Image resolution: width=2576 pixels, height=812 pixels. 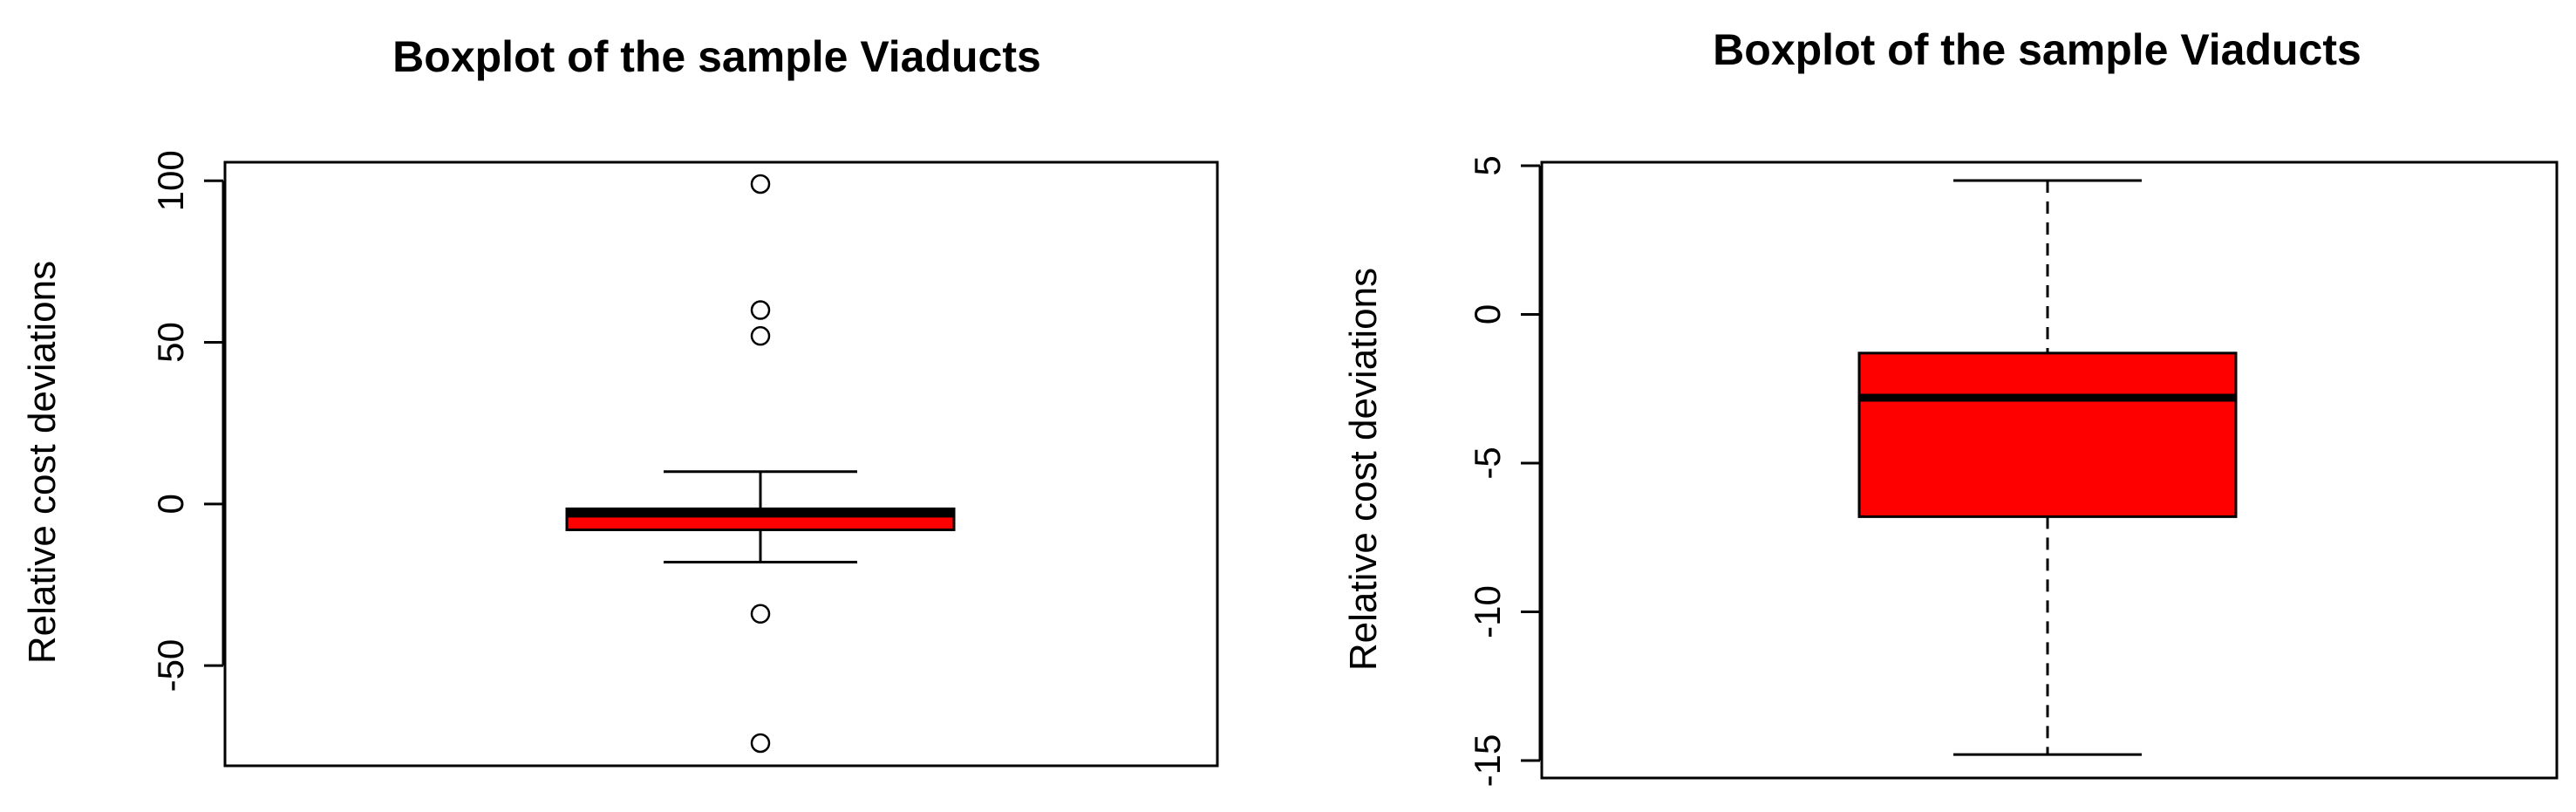 What do you see at coordinates (170, 180) in the screenshot?
I see `left-y-tick-label: 100` at bounding box center [170, 180].